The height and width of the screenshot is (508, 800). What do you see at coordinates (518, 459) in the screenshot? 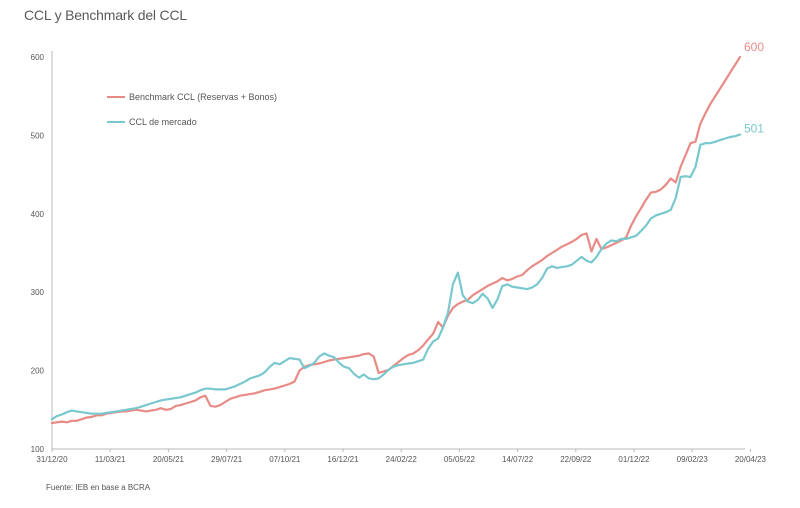
I see `x-tick-label: 14/07/22` at bounding box center [518, 459].